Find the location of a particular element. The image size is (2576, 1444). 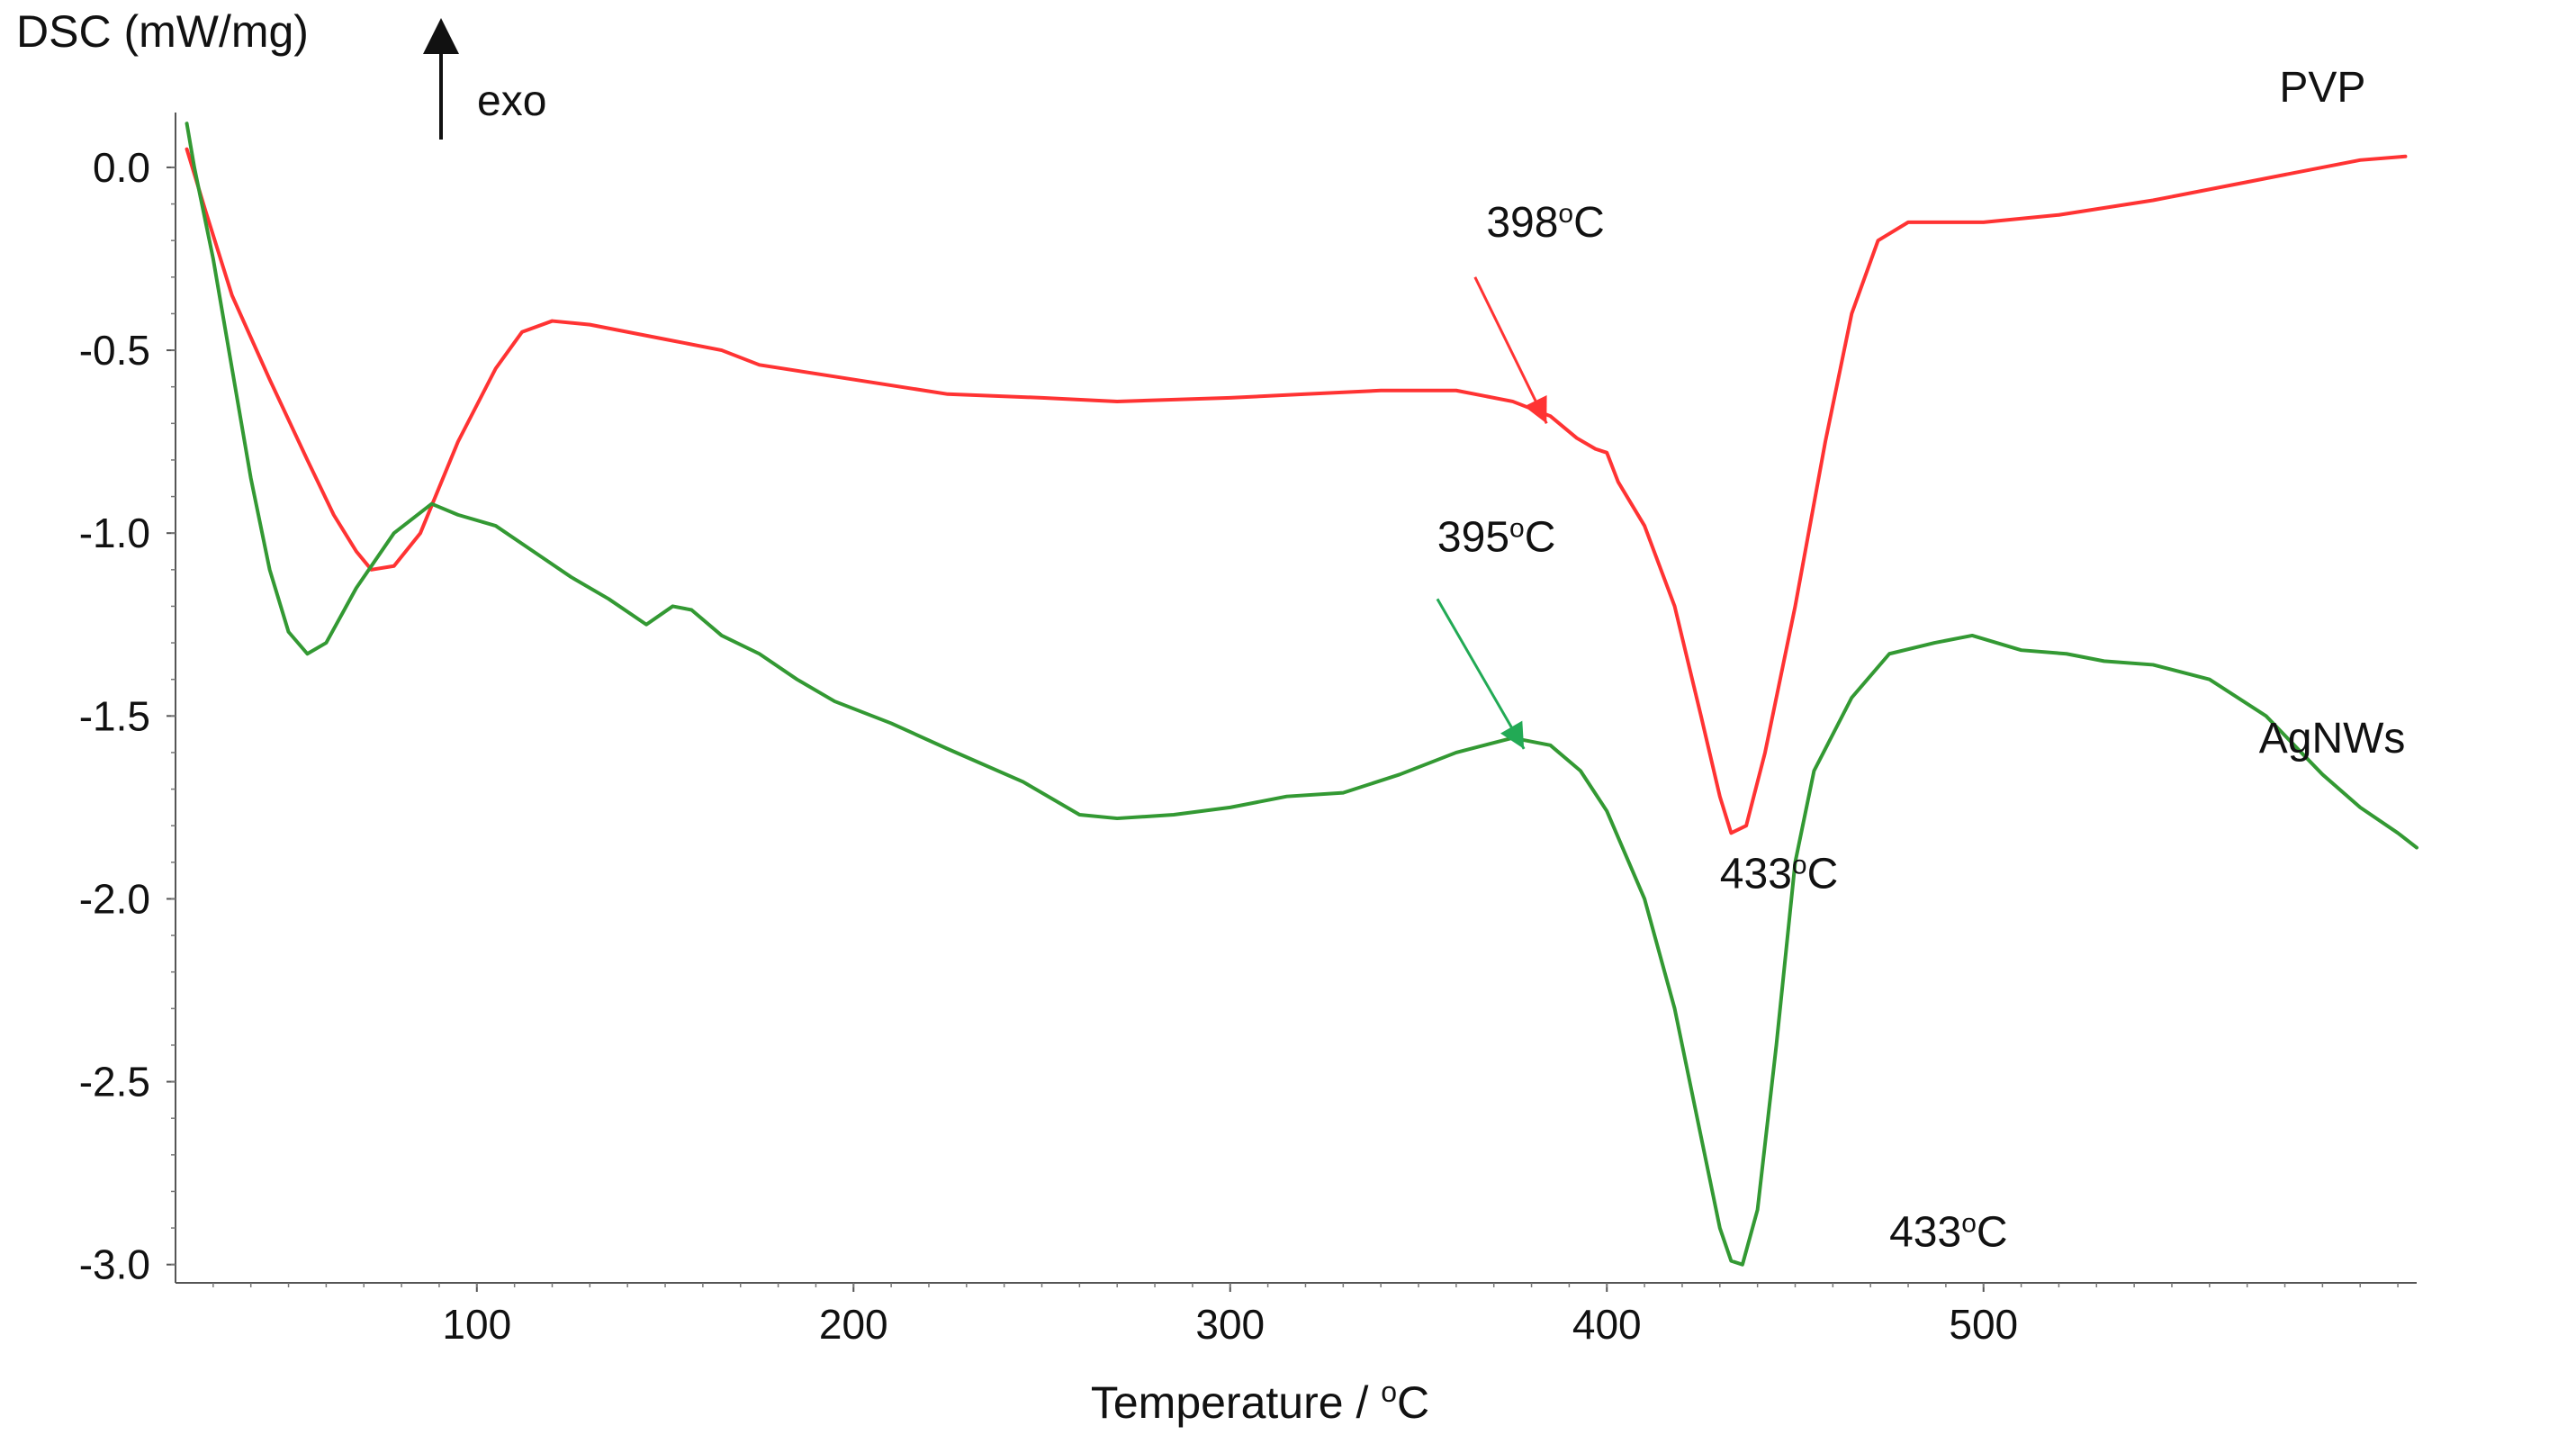

annotation-label-3: 433oC is located at coordinates (1948, 1232).